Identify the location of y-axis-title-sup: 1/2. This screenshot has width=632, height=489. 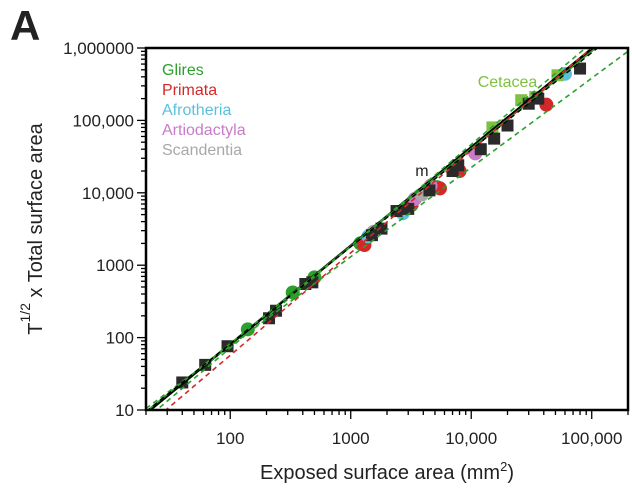
(25, 313).